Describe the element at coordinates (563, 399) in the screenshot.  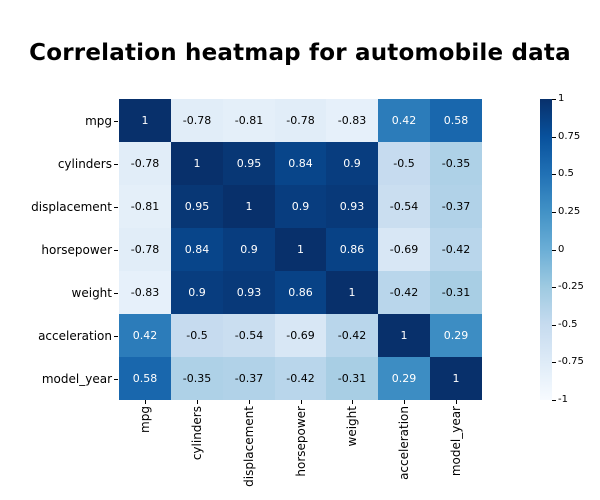
I see `colorbar-tick-label: -1` at that location.